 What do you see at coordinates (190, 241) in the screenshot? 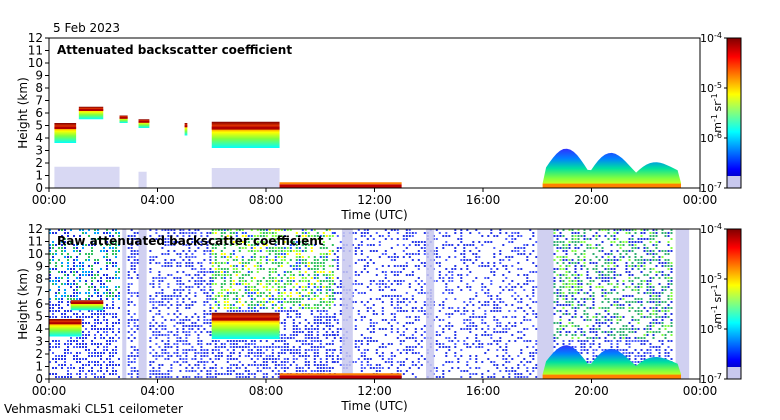
I see `panel-title: Raw attenuated backscatter coefficient` at bounding box center [190, 241].